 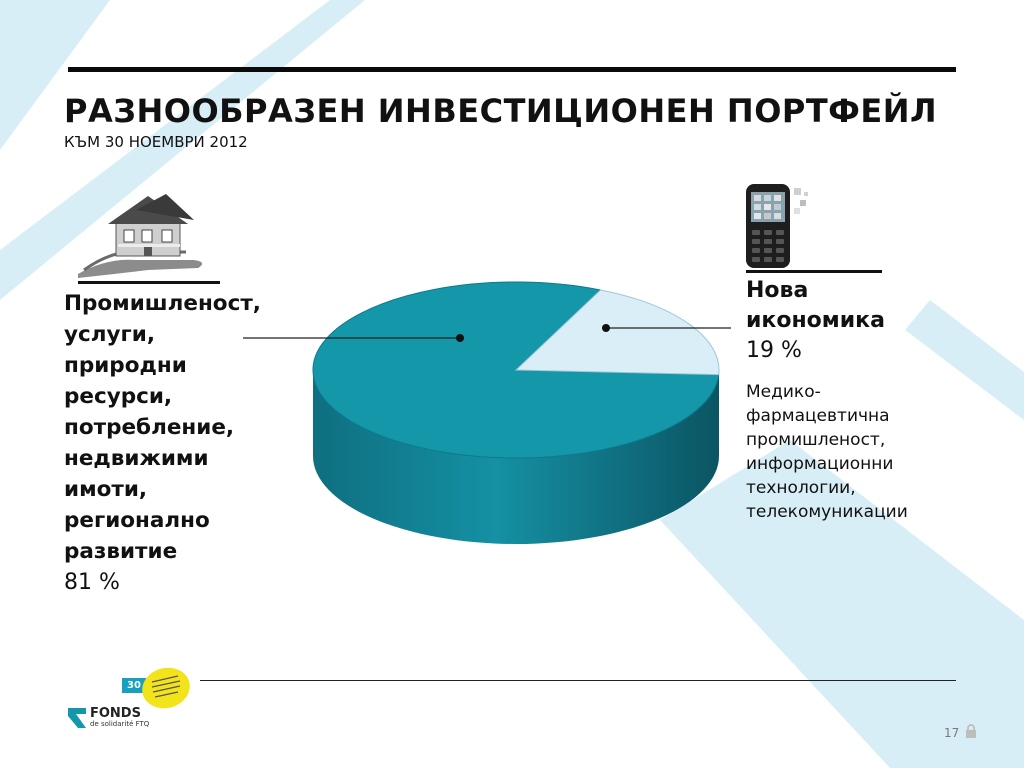 What do you see at coordinates (156, 142) in the screenshot?
I see `slide-subtitle: КЪМ 30 НОЕМВРИ 2012` at bounding box center [156, 142].